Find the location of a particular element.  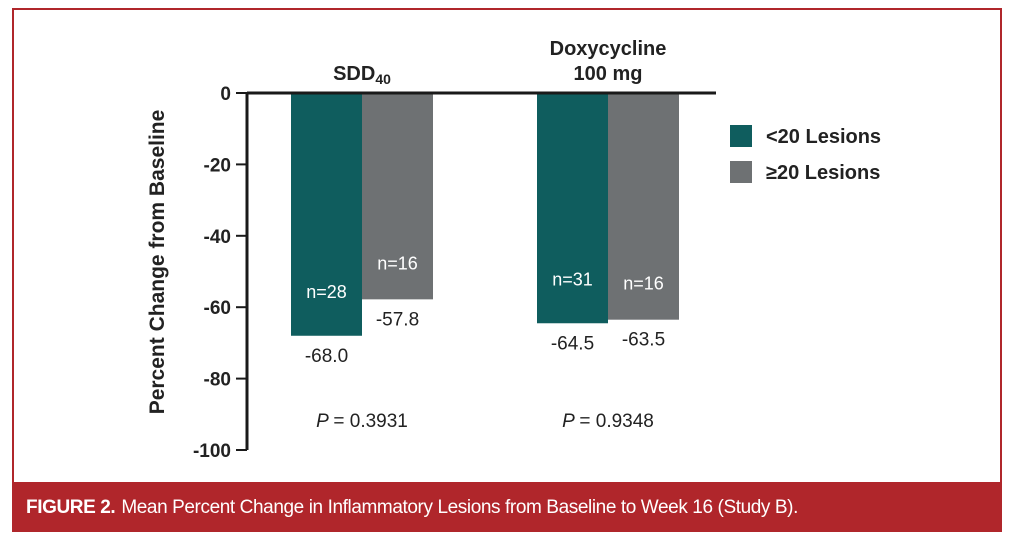

y-tick-label: 0 is located at coordinates (225, 94).